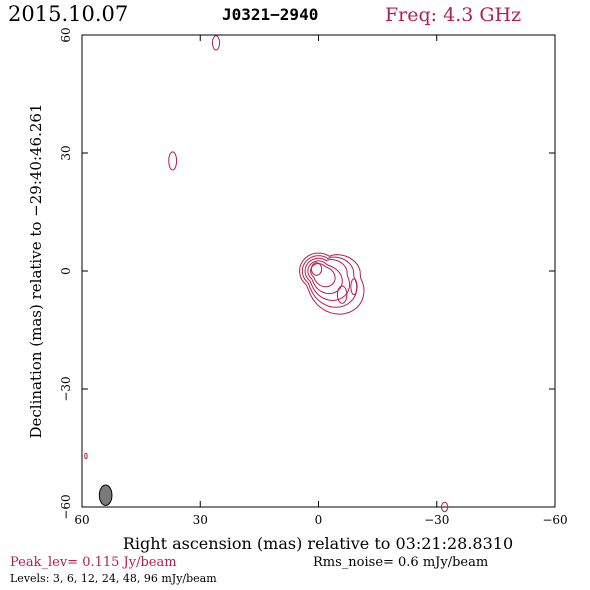 The image size is (590, 590). Describe the element at coordinates (436, 520) in the screenshot. I see `x-tick-label: −30` at that location.